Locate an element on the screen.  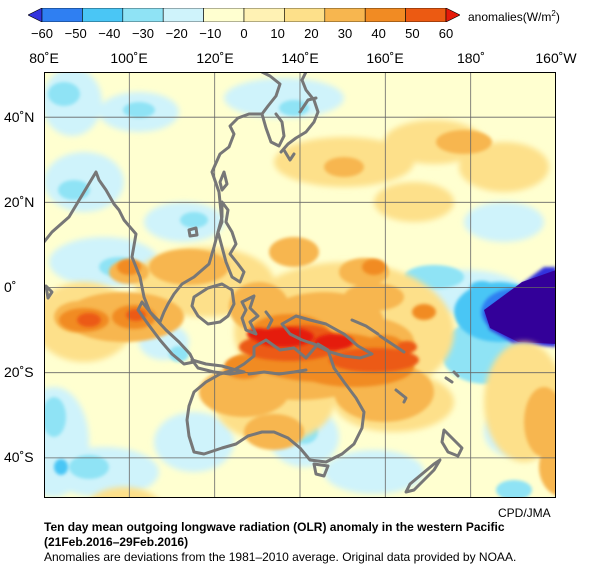
coastline-australia is located at coordinates (275, 401).